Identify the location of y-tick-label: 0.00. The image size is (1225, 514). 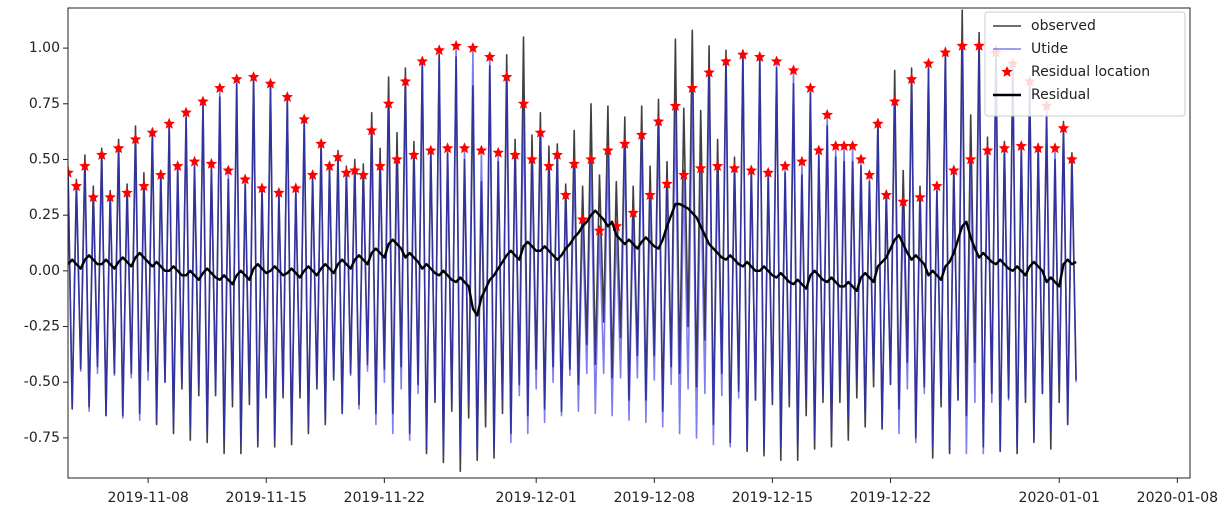
(44, 271).